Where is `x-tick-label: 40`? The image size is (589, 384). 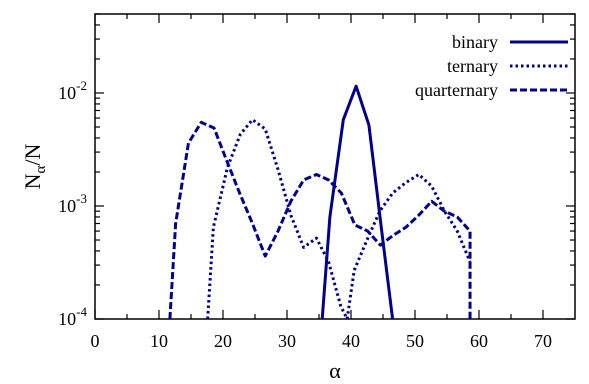
x-tick-label: 40 is located at coordinates (351, 341).